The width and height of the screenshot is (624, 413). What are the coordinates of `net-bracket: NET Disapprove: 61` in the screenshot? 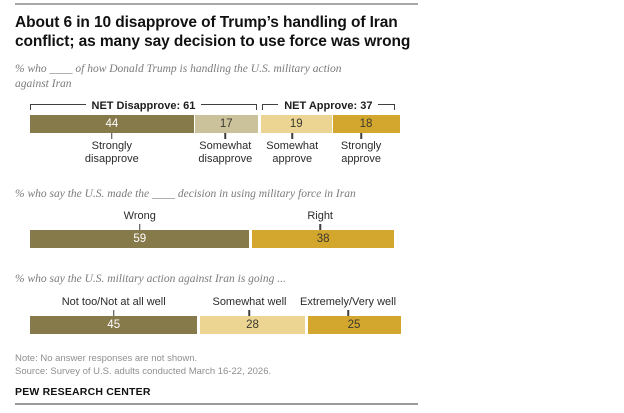 It's located at (143, 106).